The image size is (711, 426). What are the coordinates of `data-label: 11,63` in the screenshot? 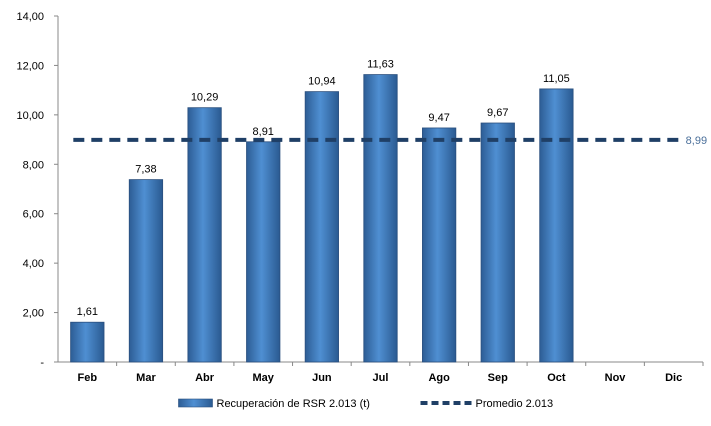 It's located at (380, 65).